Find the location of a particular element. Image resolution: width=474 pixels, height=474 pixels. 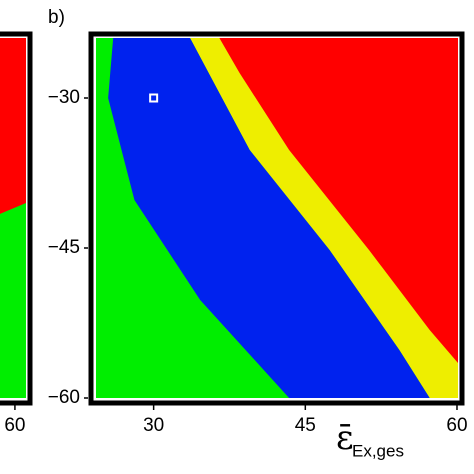

x-axis-label: ε̄ is located at coordinates (345, 438).